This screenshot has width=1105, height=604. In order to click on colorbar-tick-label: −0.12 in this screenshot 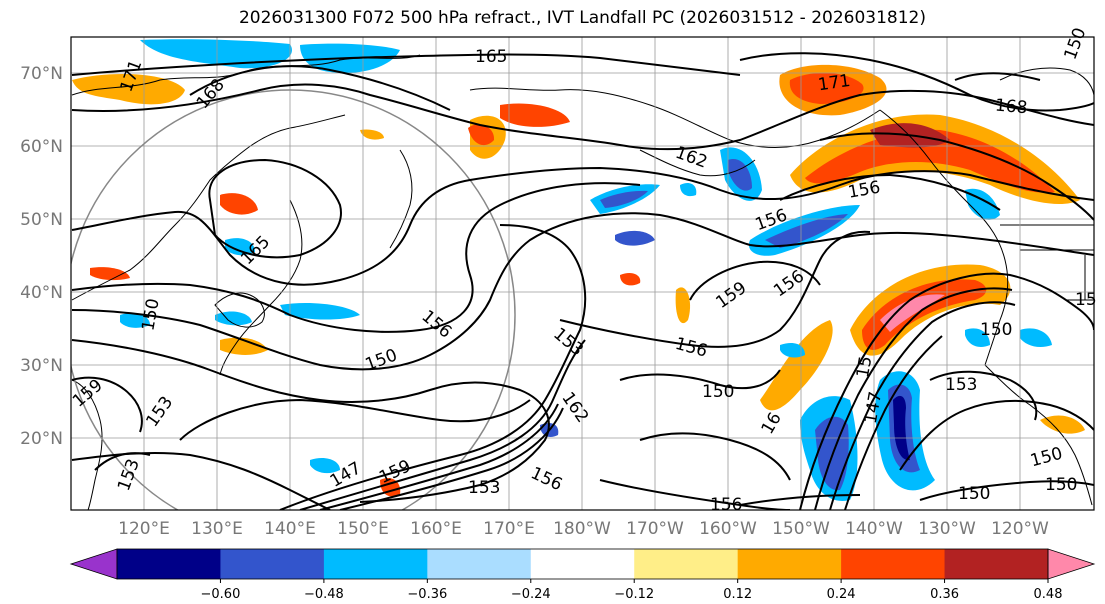, I will do `click(634, 594)`.